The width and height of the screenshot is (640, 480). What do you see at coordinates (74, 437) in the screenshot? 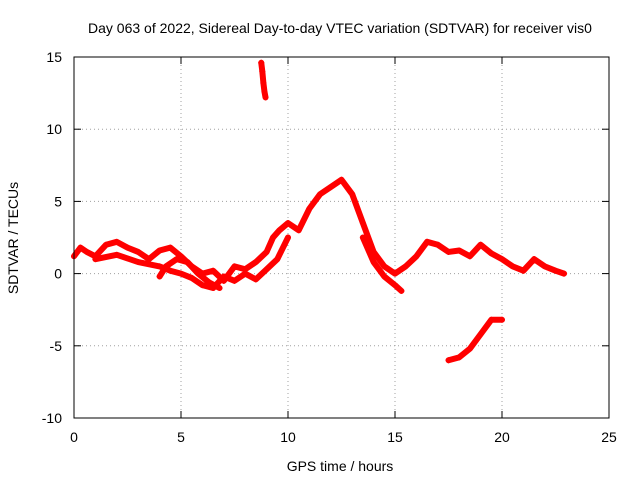
I see `x-tick-label: 0` at bounding box center [74, 437].